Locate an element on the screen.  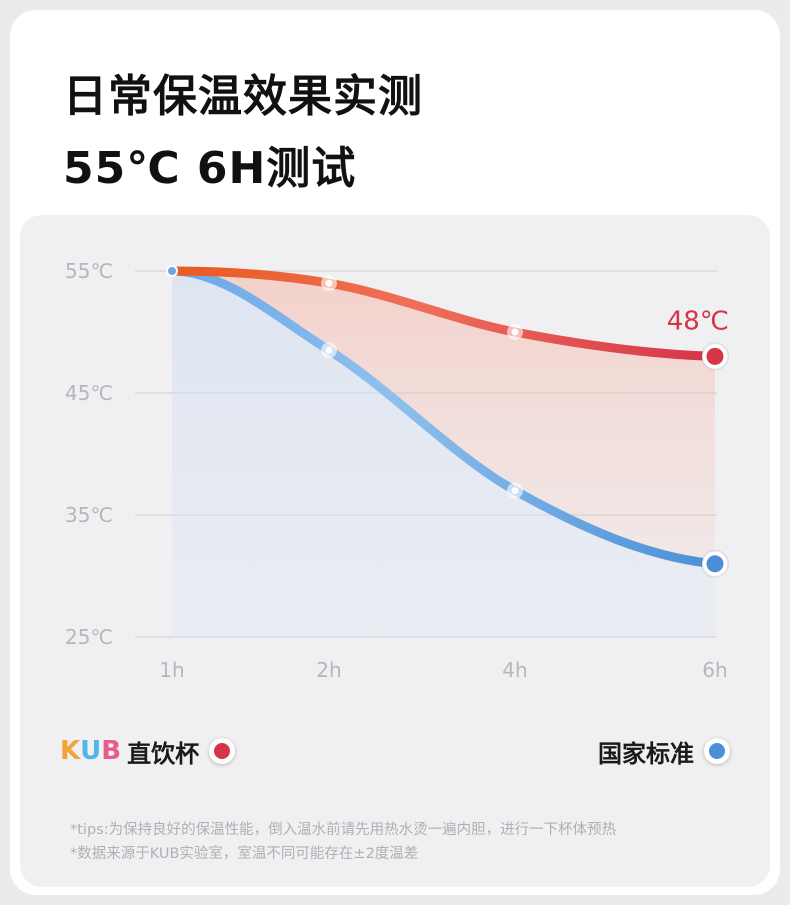
y-tick-label-2: 35℃ is located at coordinates (89, 515).